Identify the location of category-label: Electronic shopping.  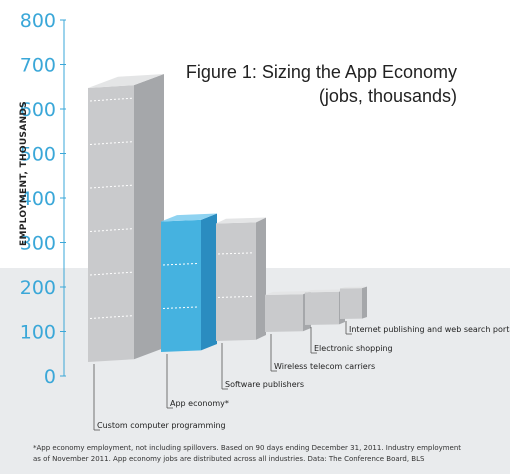
(351, 340).